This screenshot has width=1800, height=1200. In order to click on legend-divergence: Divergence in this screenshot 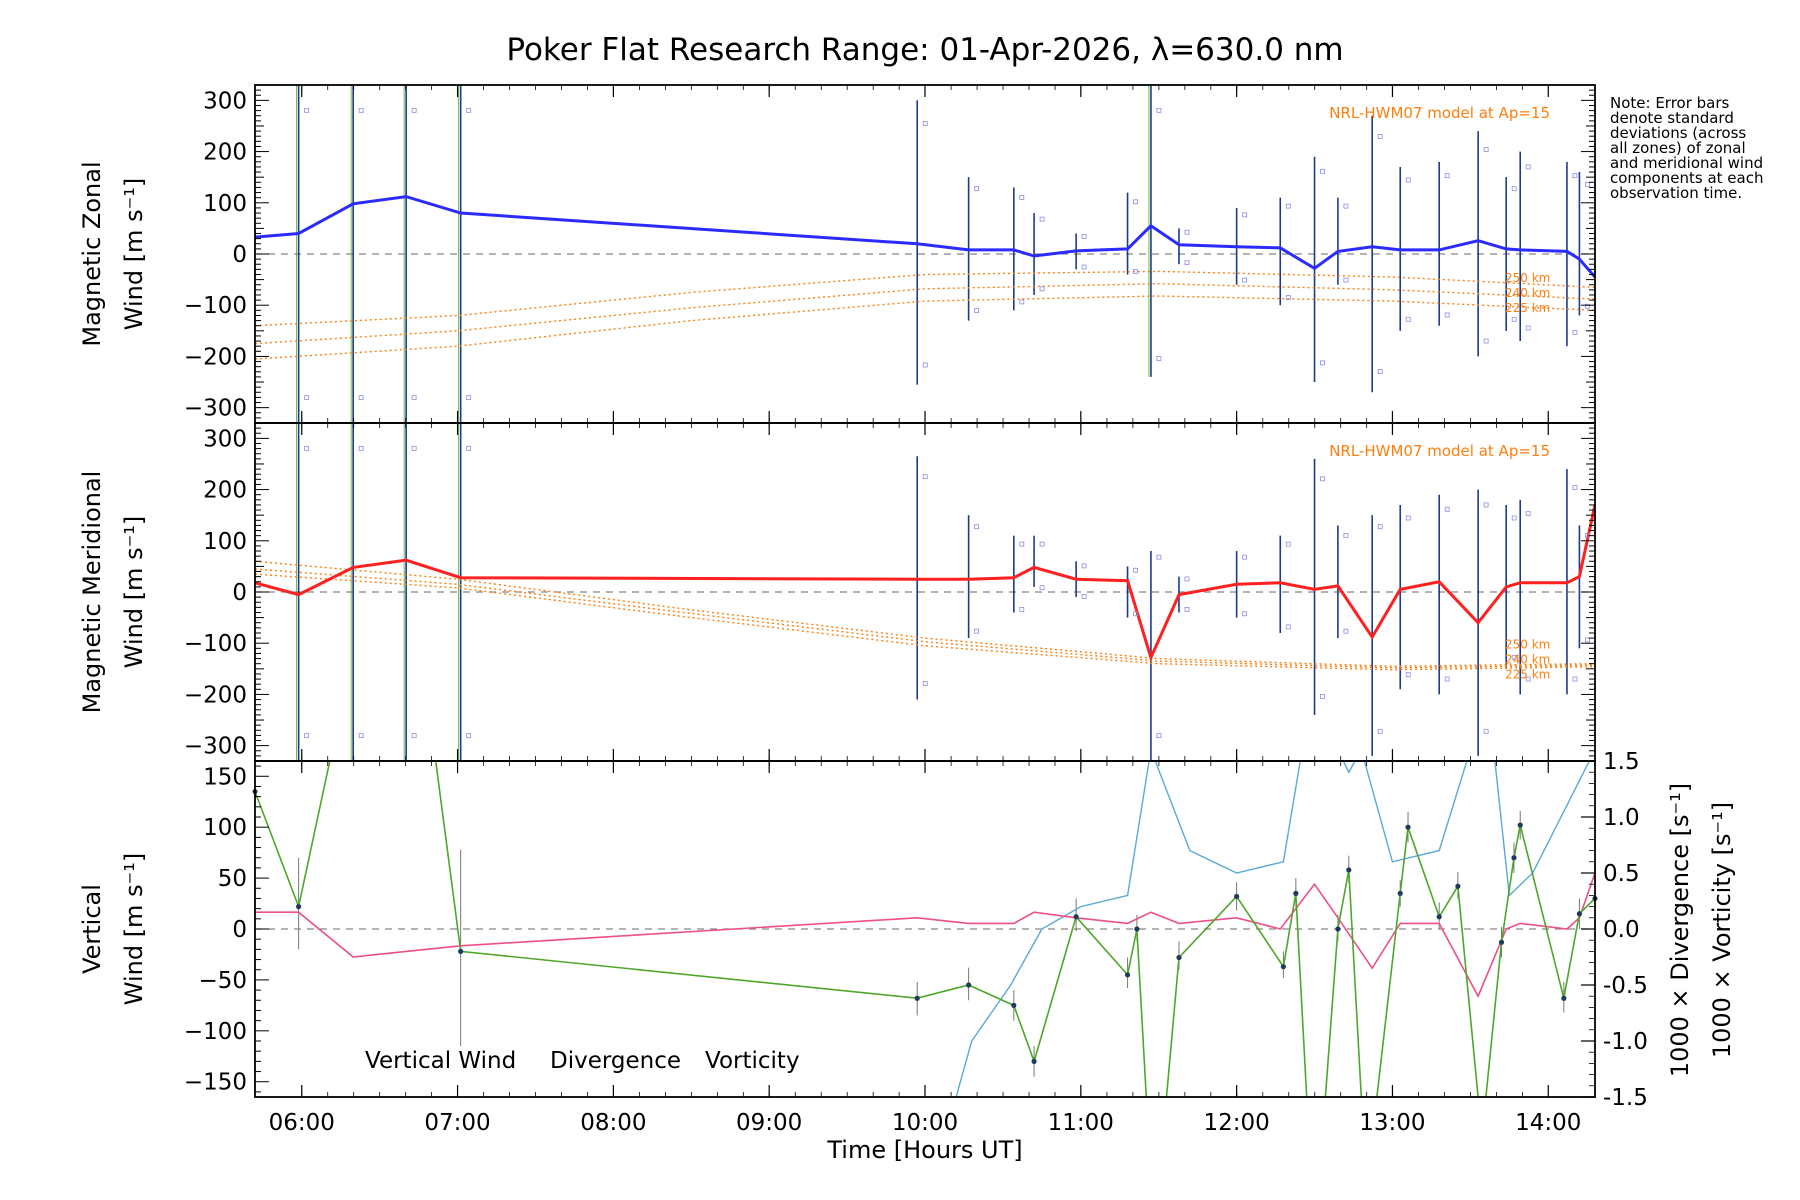, I will do `click(615, 1061)`.